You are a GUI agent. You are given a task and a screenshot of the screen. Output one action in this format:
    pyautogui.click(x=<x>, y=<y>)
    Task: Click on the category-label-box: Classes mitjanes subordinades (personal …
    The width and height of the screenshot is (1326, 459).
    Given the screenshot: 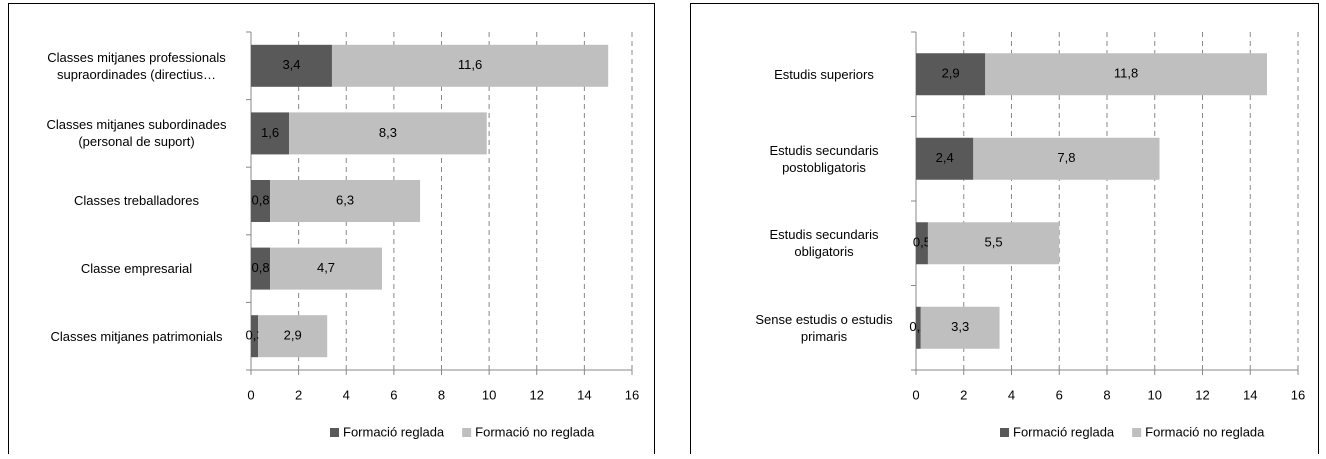 What is the action you would take?
    pyautogui.click(x=136, y=133)
    